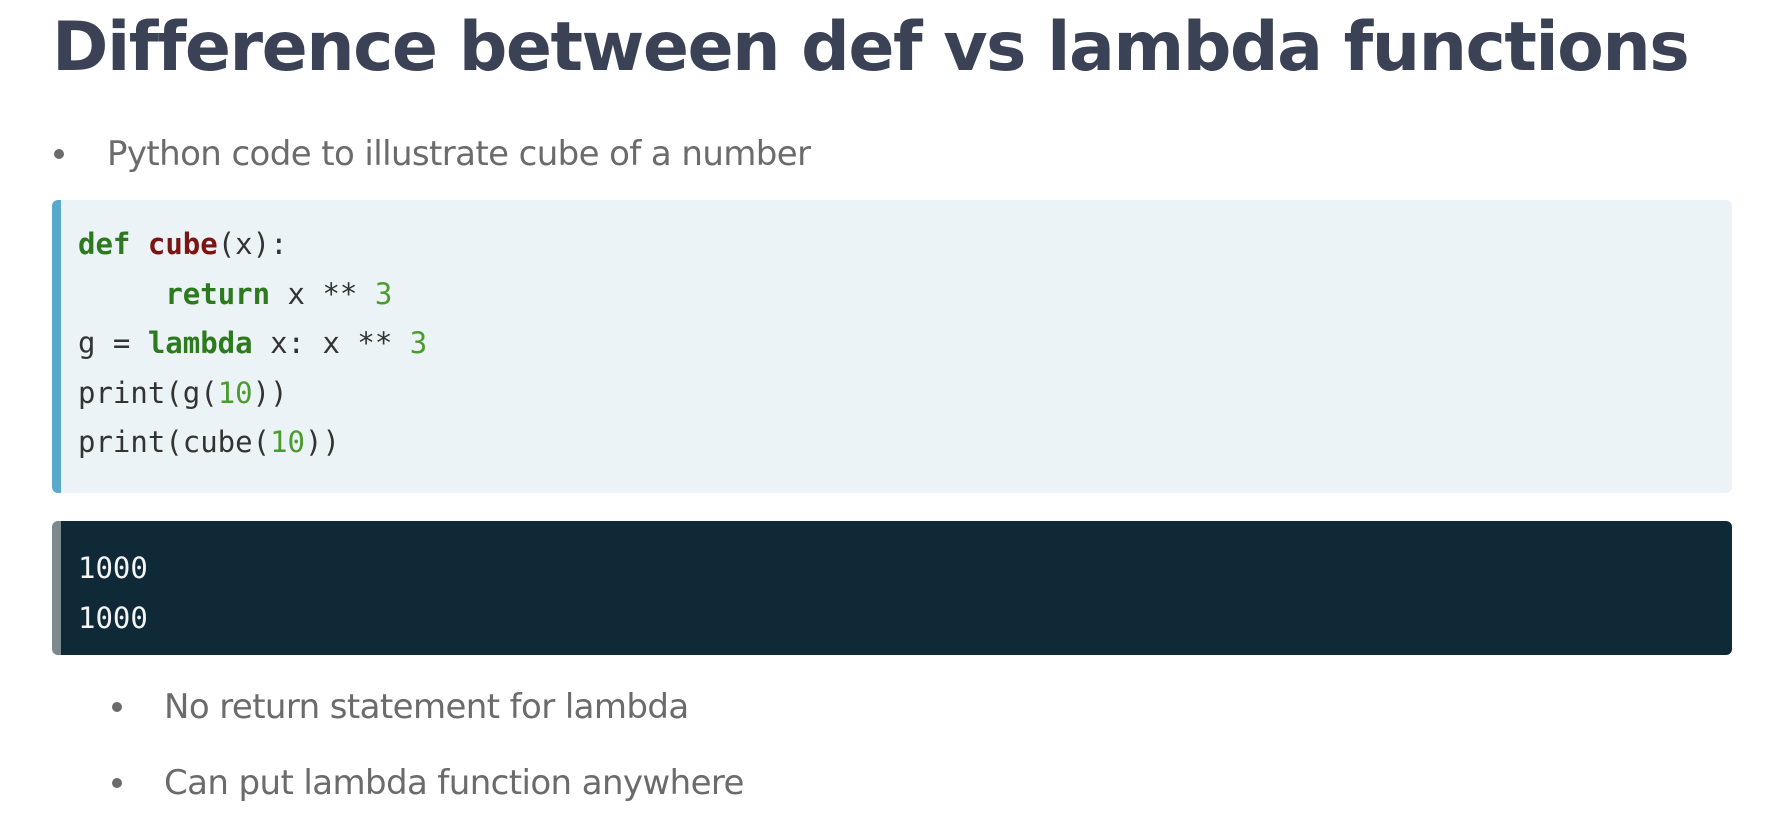 The height and width of the screenshot is (837, 1780). I want to click on code-text: print(cube(, so click(174, 442).